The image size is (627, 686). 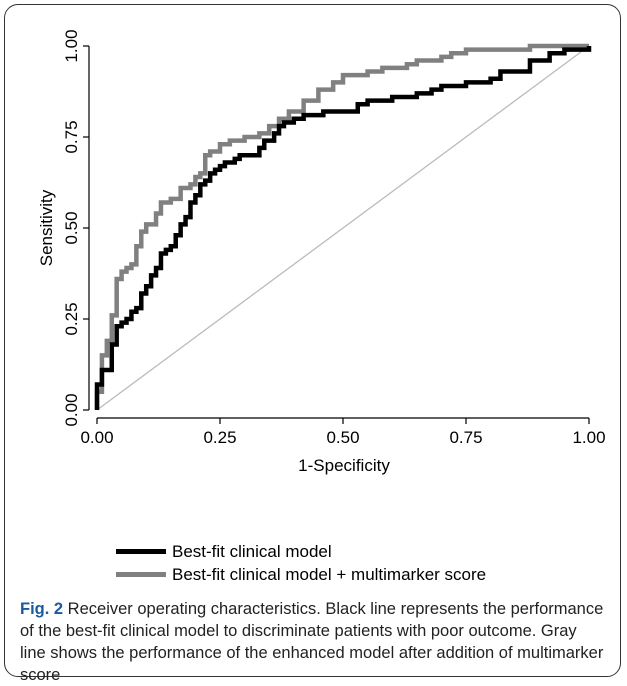 I want to click on y-tick-label: 0.00, so click(x=71, y=409).